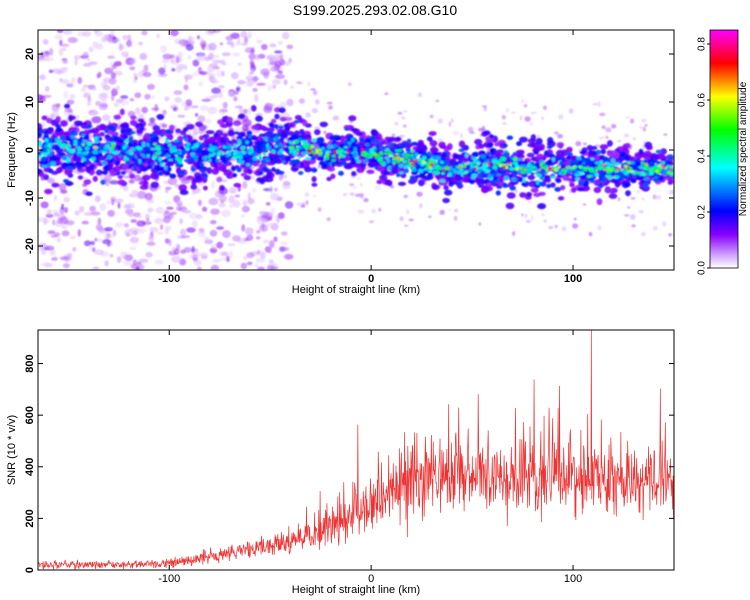  What do you see at coordinates (30, 198) in the screenshot?
I see `y-tick-label: -10` at bounding box center [30, 198].